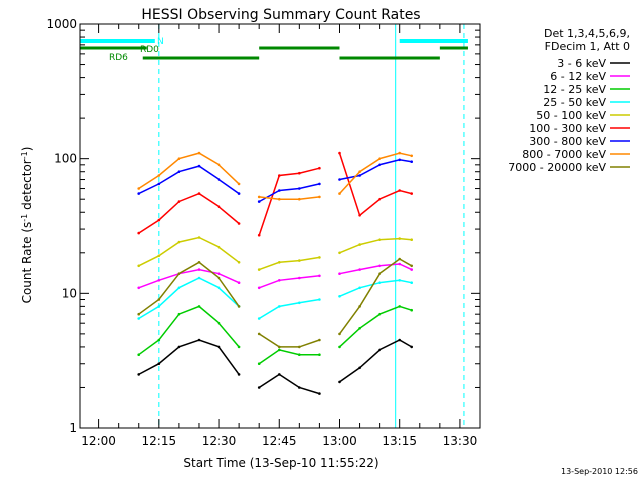 The height and width of the screenshot is (480, 640). Describe the element at coordinates (399, 441) in the screenshot. I see `x-tick-label: 13:15` at that location.